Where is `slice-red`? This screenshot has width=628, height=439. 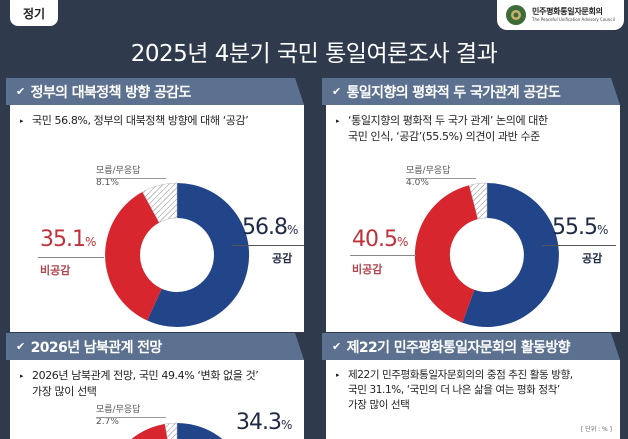 slice-red is located at coordinates (149, 431).